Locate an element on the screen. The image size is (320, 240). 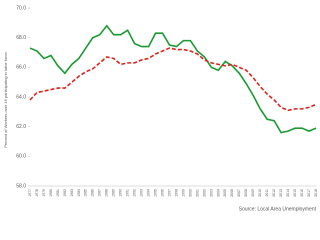
x-tick-label: 2000 is located at coordinates (190, 193).